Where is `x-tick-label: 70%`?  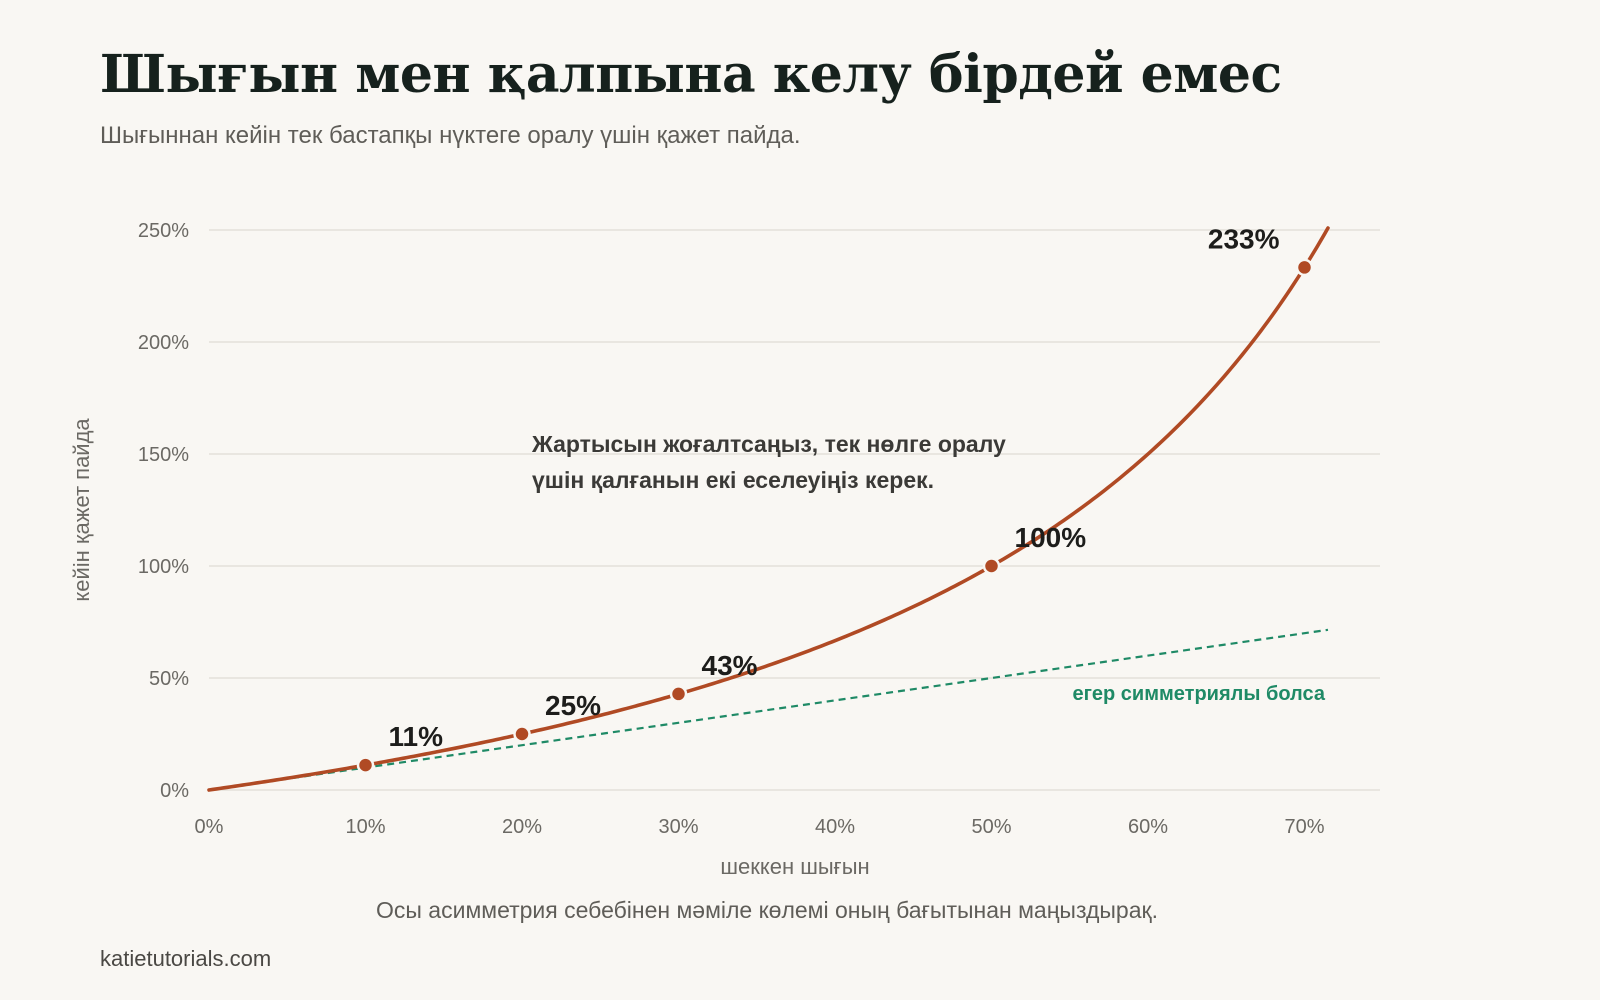
x-tick-label: 70% is located at coordinates (1304, 827).